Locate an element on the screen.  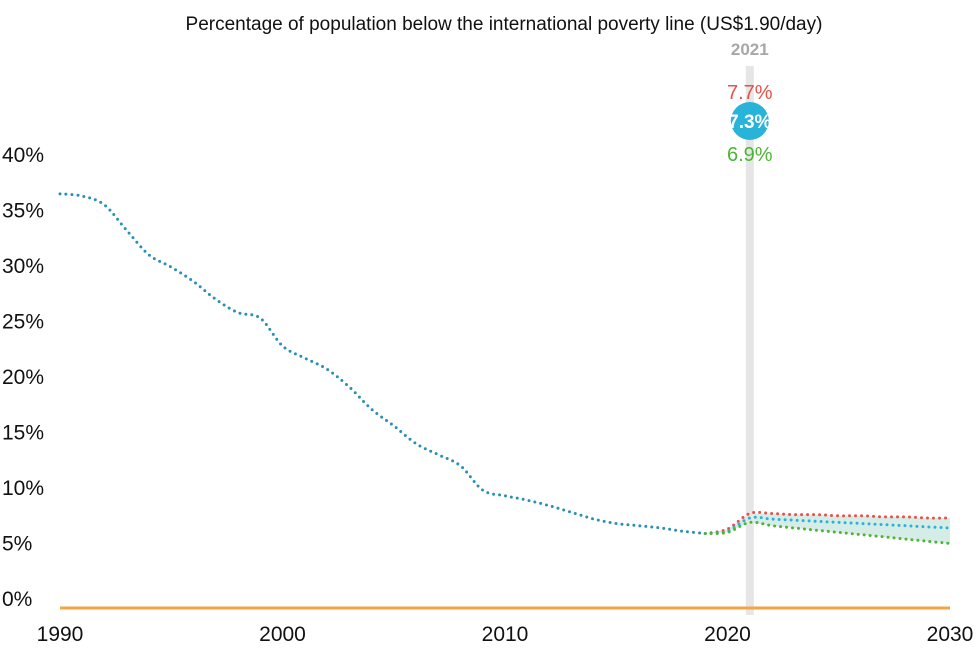
y-tick-label: 35% is located at coordinates (23, 211).